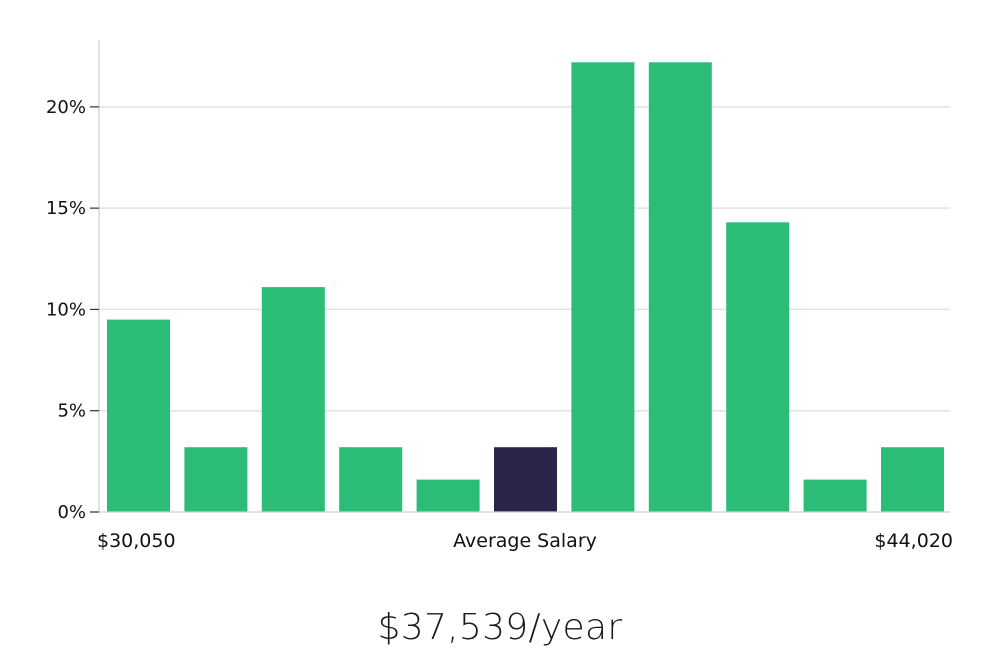 The height and width of the screenshot is (660, 1000). I want to click on y-tick-label: 20%, so click(66, 107).